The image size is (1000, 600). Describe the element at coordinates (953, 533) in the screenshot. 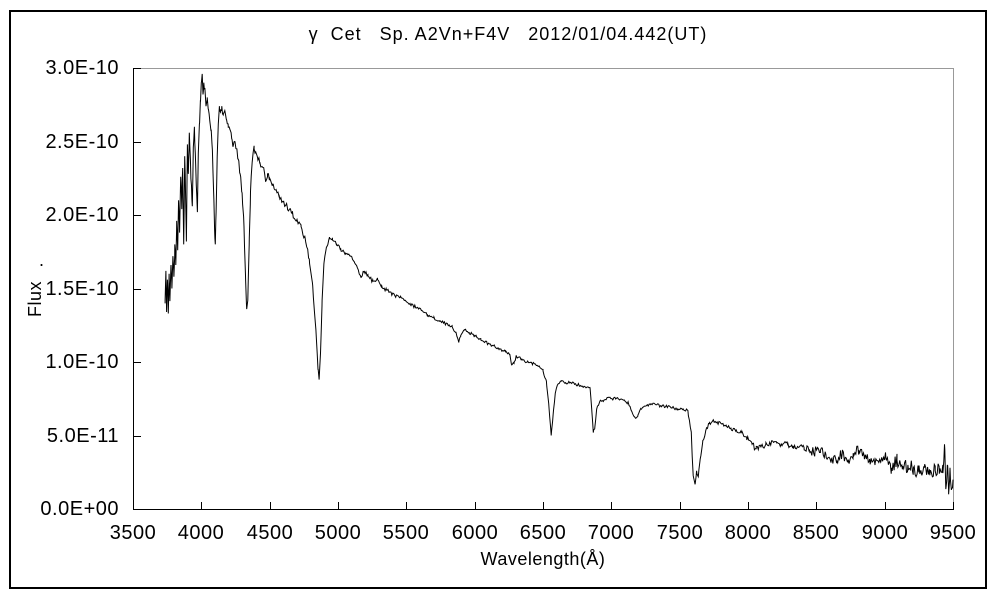

I see `x-tick-label: 9500` at that location.